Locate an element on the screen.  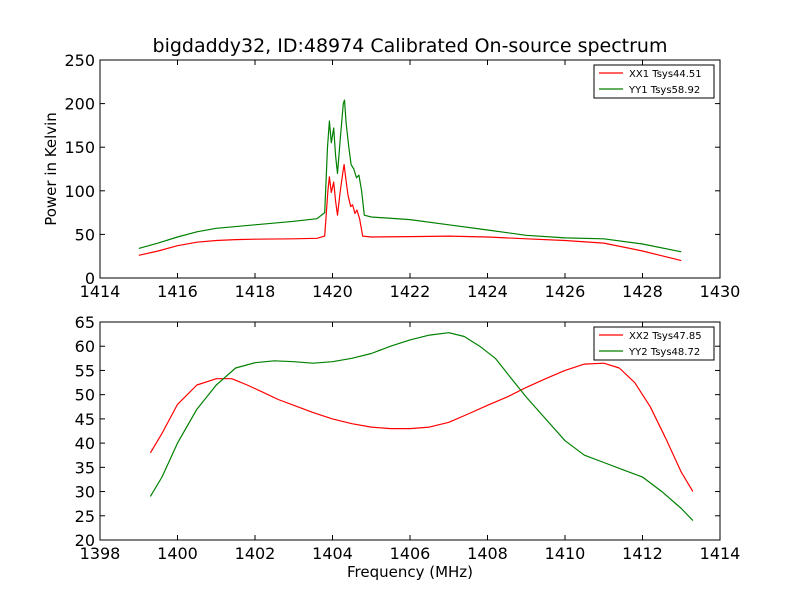
top-legend: XX1 Tsys44.51 YY1 Tsys58.92 is located at coordinates (654, 81).